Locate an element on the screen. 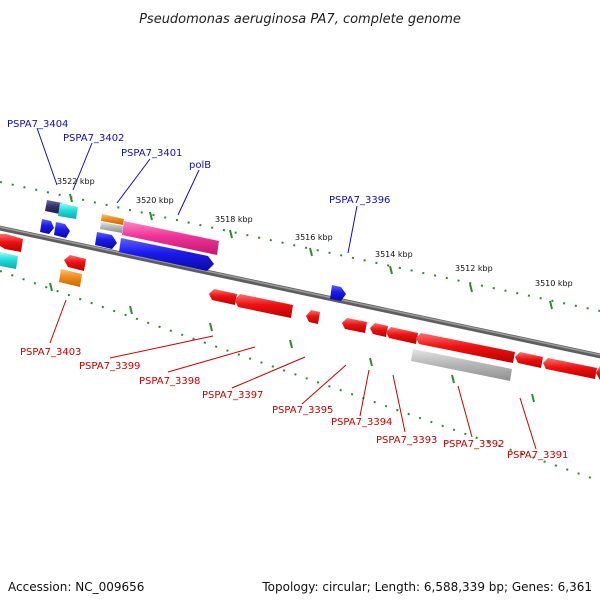  gene-label: PSPA7_3404 is located at coordinates (37, 124).